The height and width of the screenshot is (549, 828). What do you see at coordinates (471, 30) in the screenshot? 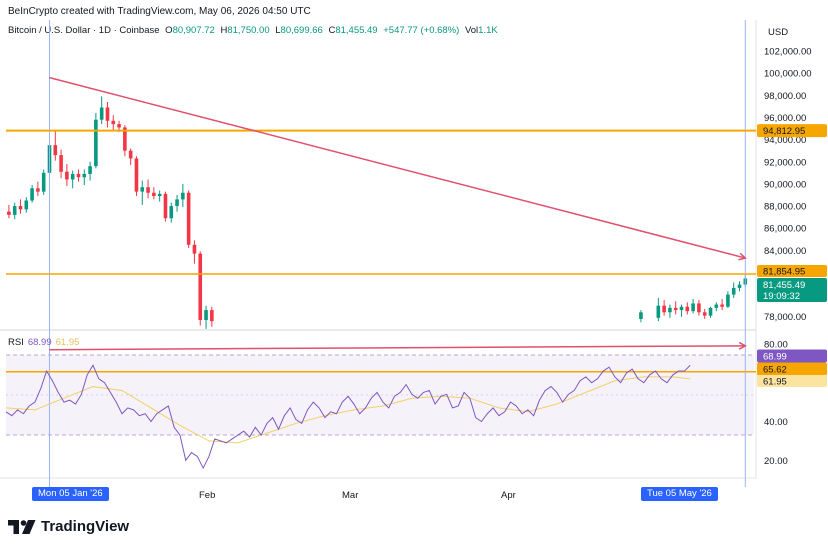
I see `volume-label: Vol` at bounding box center [471, 30].